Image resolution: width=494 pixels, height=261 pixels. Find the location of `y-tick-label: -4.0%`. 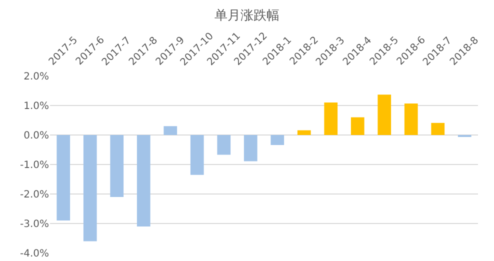

y-tick-label: -4.0% is located at coordinates (34, 254).